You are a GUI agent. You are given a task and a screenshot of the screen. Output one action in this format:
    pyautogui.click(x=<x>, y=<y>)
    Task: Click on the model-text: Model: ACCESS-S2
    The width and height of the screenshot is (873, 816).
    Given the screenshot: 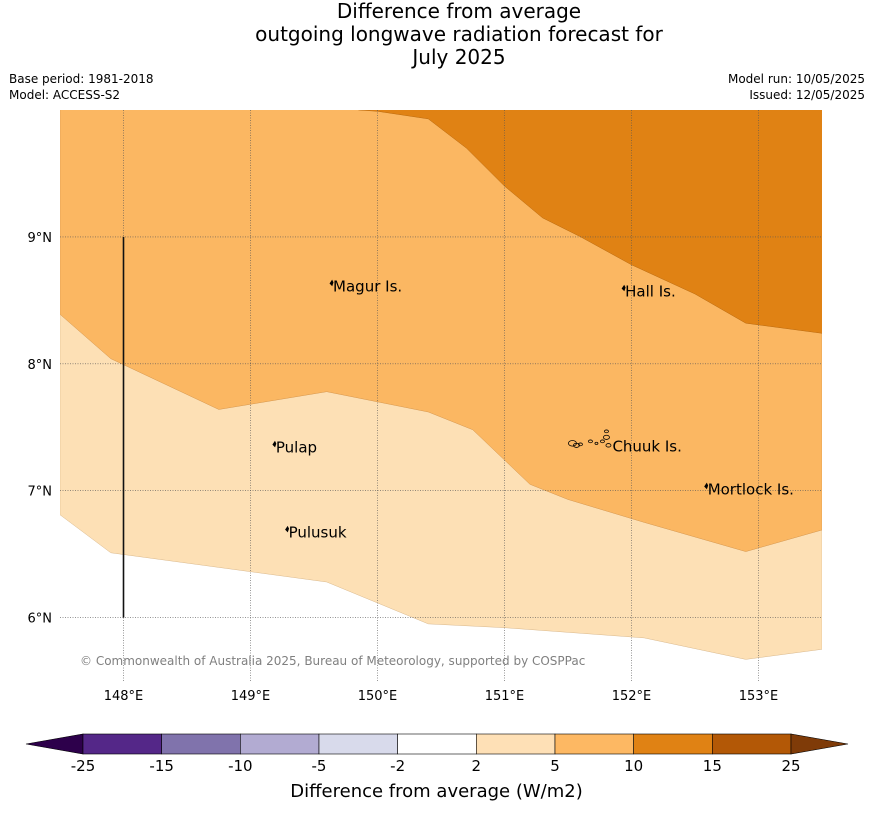 What is the action you would take?
    pyautogui.click(x=65, y=95)
    